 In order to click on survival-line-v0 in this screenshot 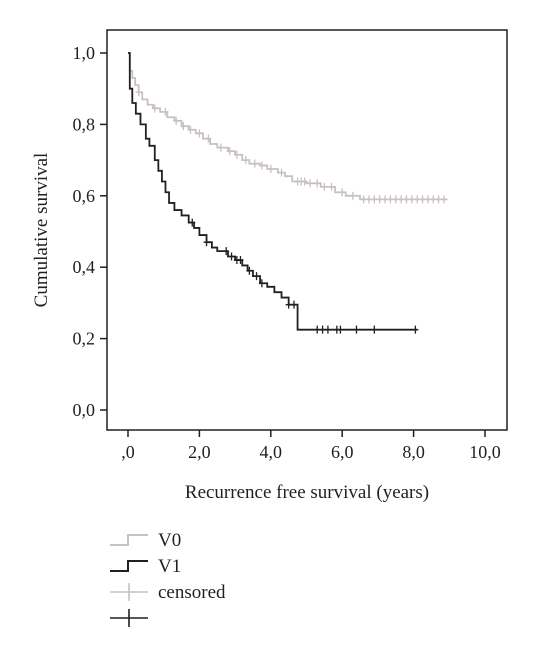, I will do `click(288, 126)`.